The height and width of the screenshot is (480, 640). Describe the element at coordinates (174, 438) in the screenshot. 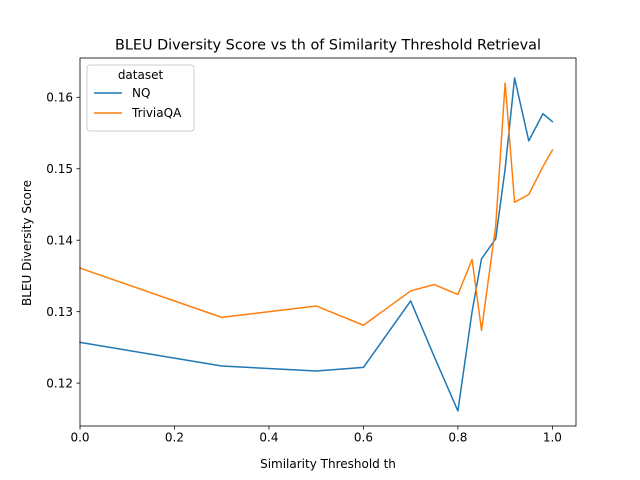

I see `x-tick-label: 0.2` at that location.